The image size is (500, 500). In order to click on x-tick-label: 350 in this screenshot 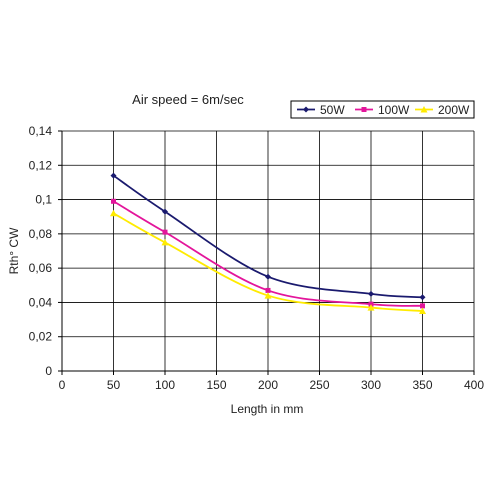, I will do `click(422, 385)`.